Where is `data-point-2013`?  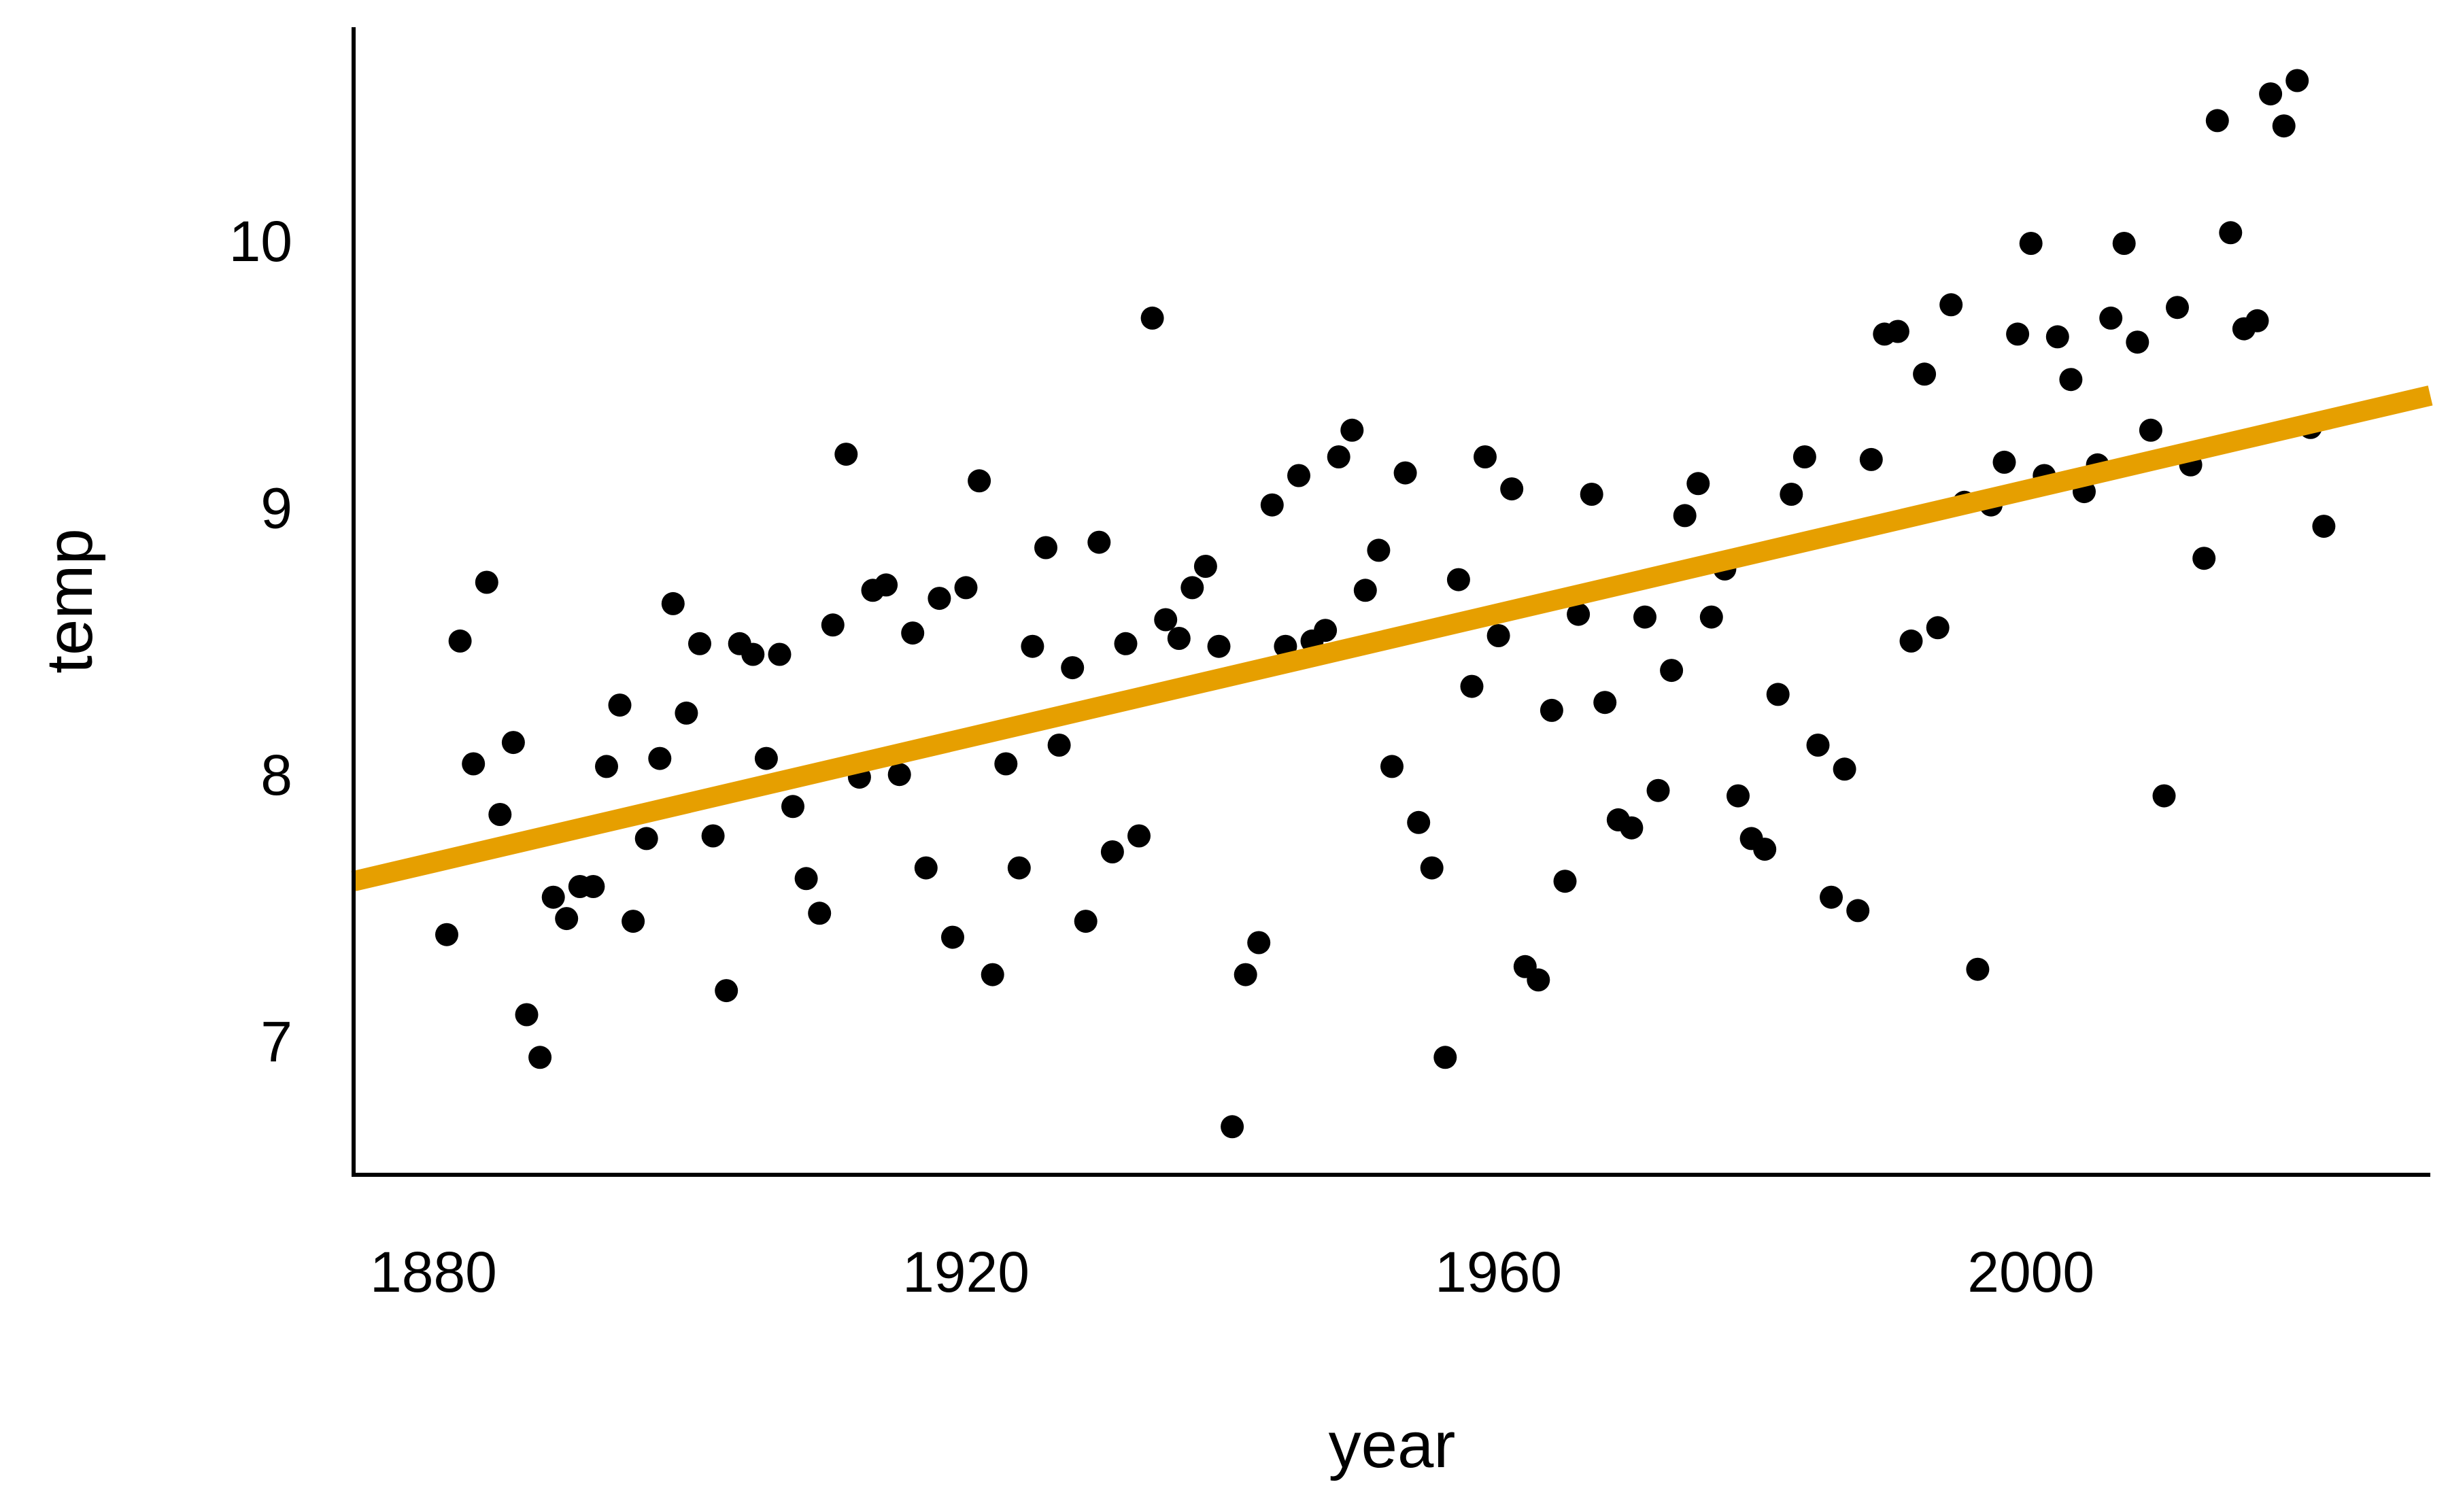 data-point-2013 is located at coordinates (2204, 558).